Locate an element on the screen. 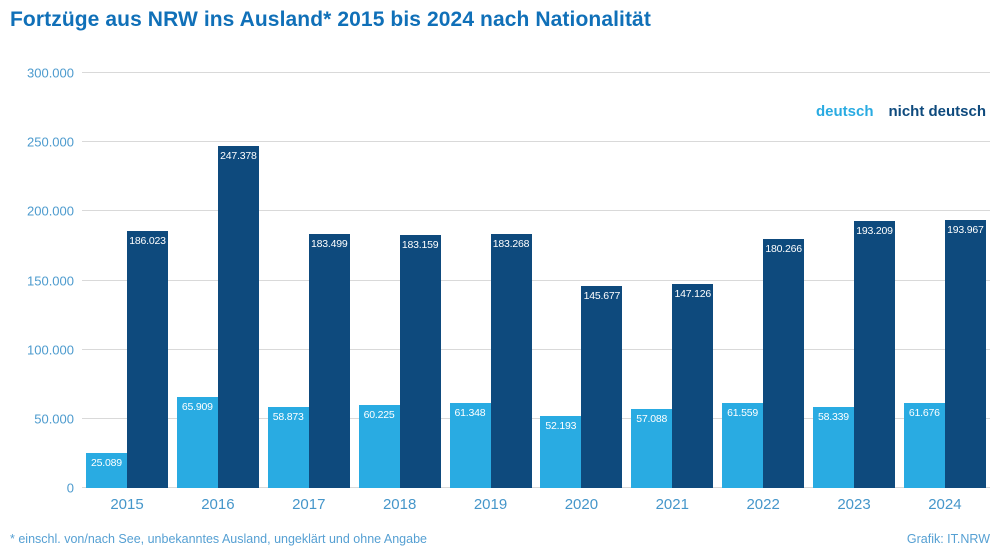 The width and height of the screenshot is (999, 558). bar-value-label: 58.873 is located at coordinates (288, 416).